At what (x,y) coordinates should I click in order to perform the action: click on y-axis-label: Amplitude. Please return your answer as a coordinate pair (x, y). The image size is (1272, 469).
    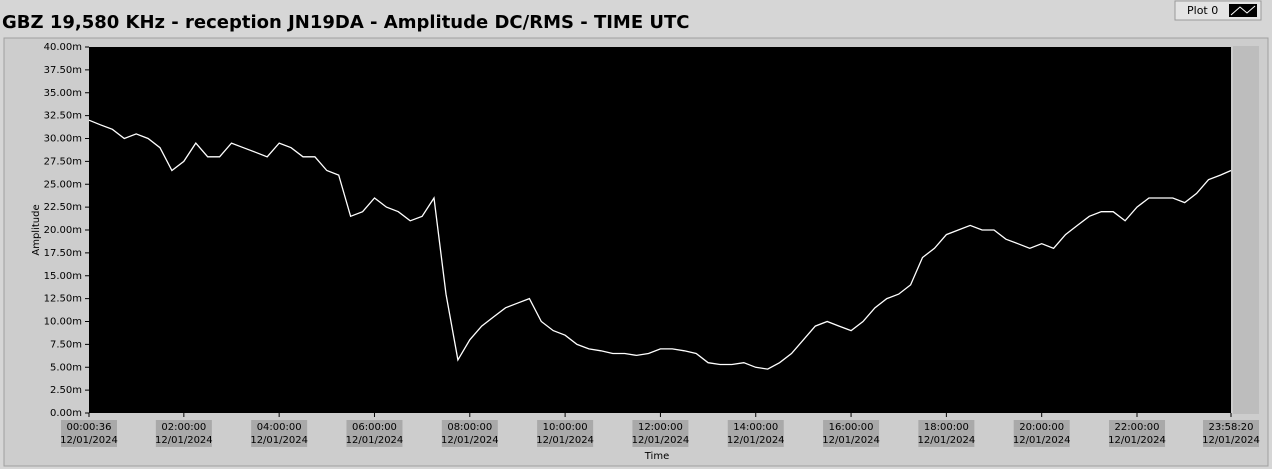
    Looking at the image, I should click on (36, 229).